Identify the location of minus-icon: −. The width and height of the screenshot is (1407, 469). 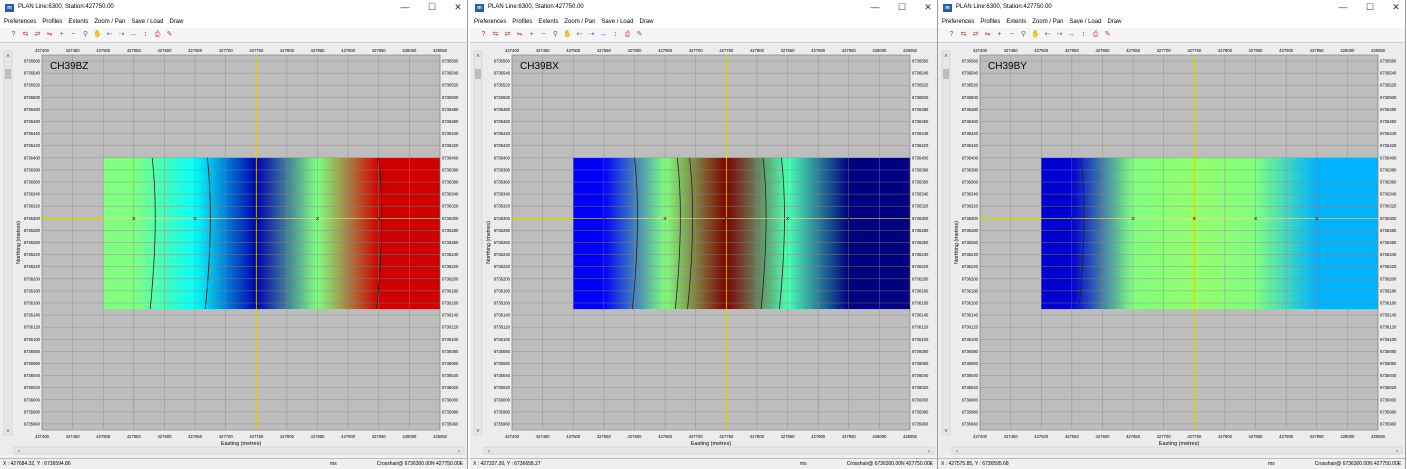
(73, 34).